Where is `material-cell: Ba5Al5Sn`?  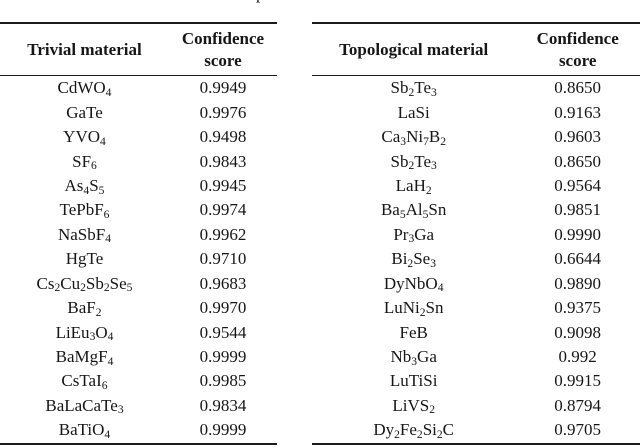 material-cell: Ba5Al5Sn is located at coordinates (413, 210).